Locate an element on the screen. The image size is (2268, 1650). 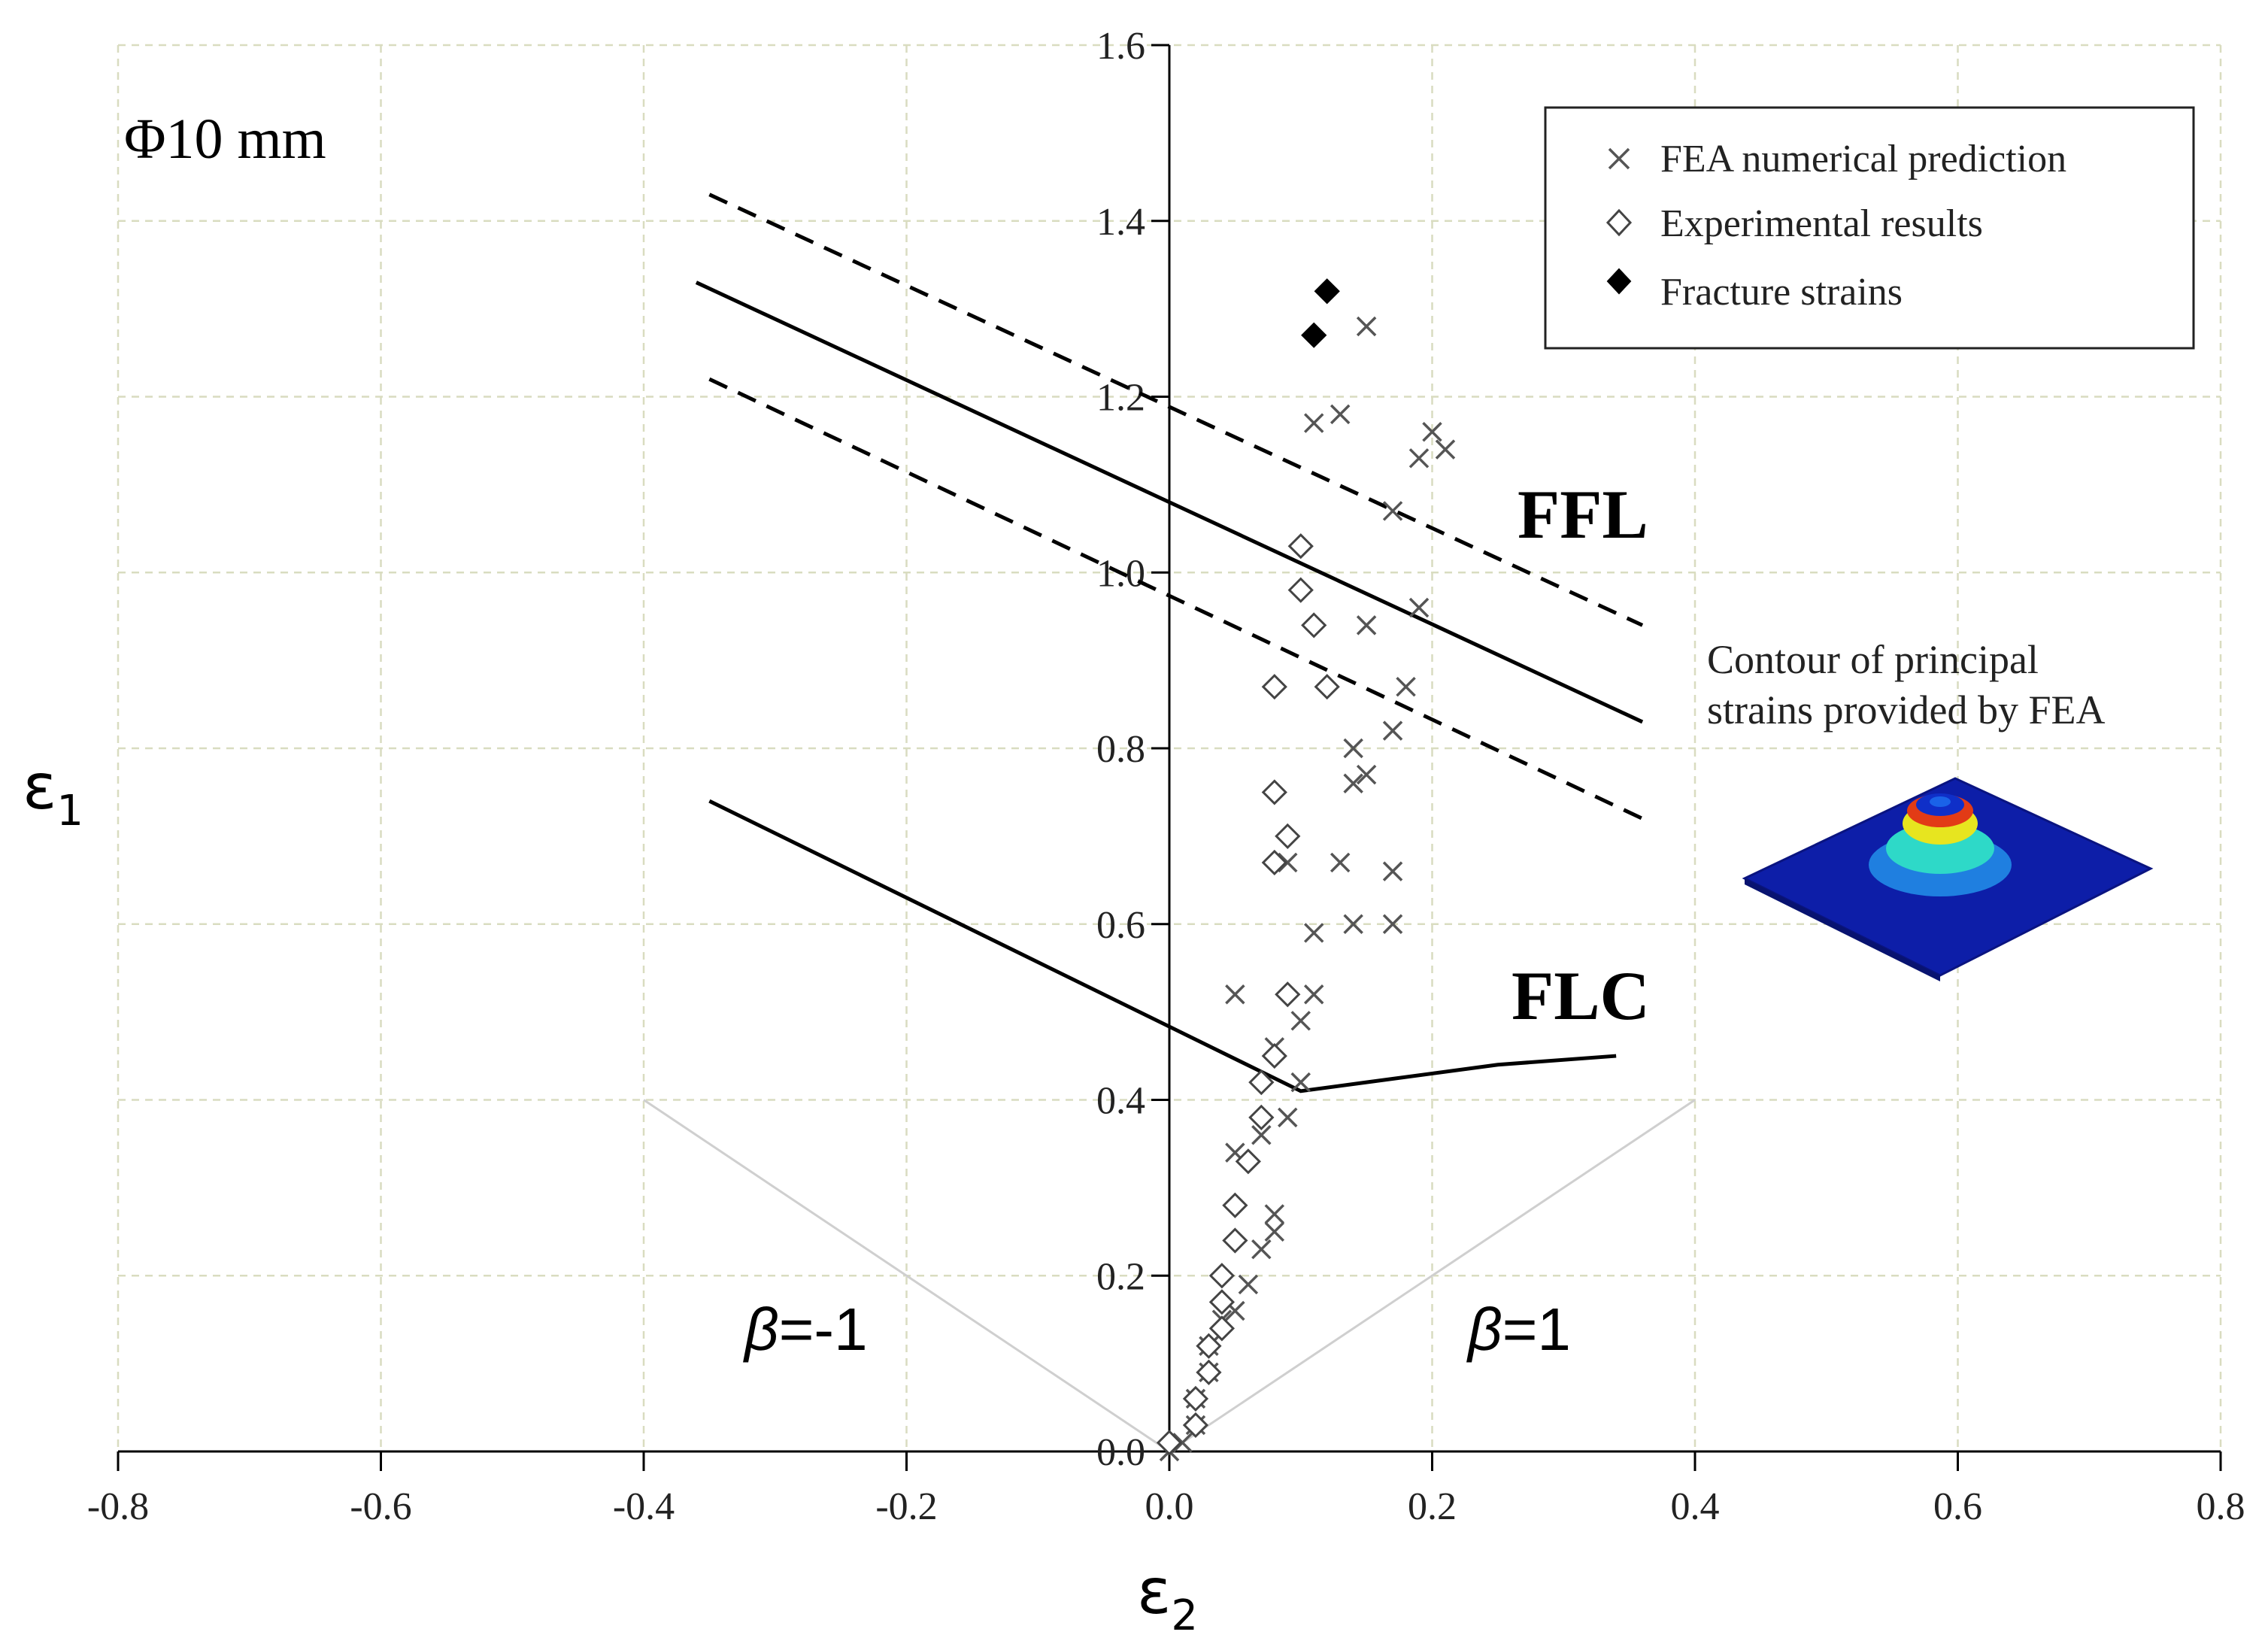
x-tick-label-7: 0.6 is located at coordinates (1957, 1506).